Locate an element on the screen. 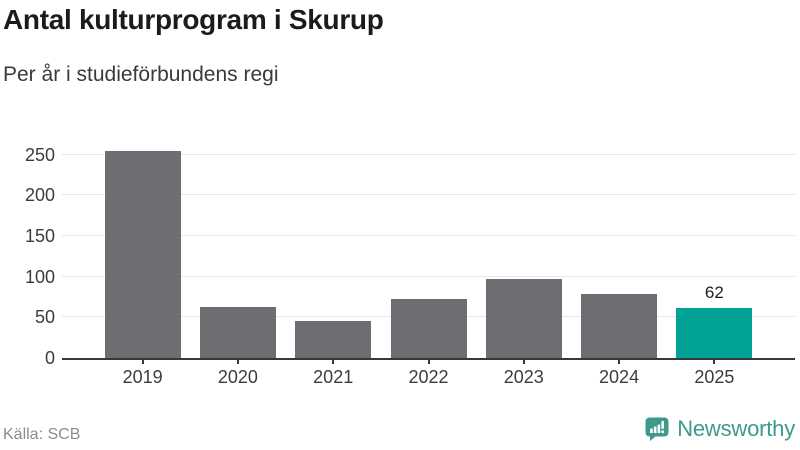 The width and height of the screenshot is (800, 450). chart-subtitle: Per år i studieförbundens regi is located at coordinates (141, 74).